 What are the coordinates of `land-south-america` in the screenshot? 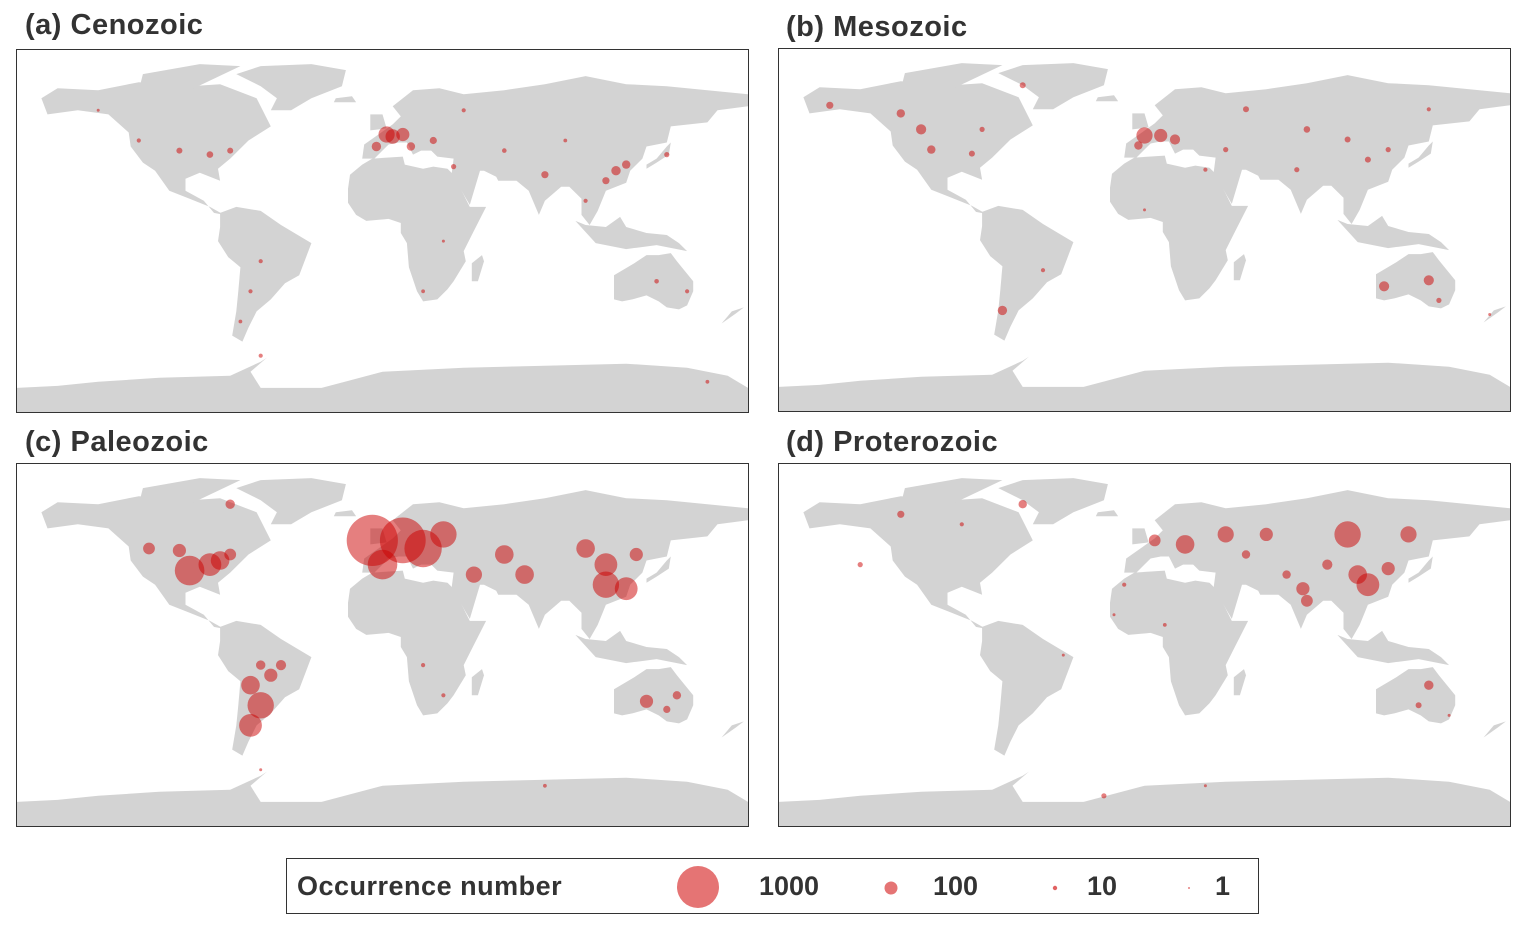 It's located at (265, 274).